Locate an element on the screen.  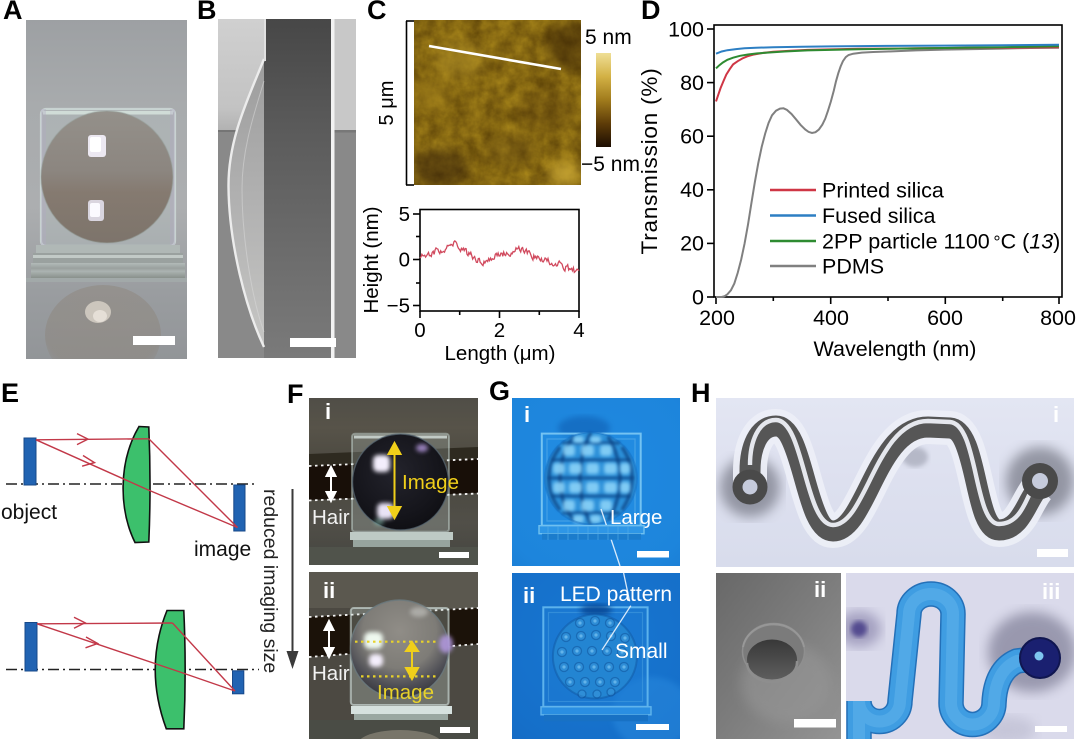
svg-text: 60 is located at coordinates (692, 137).